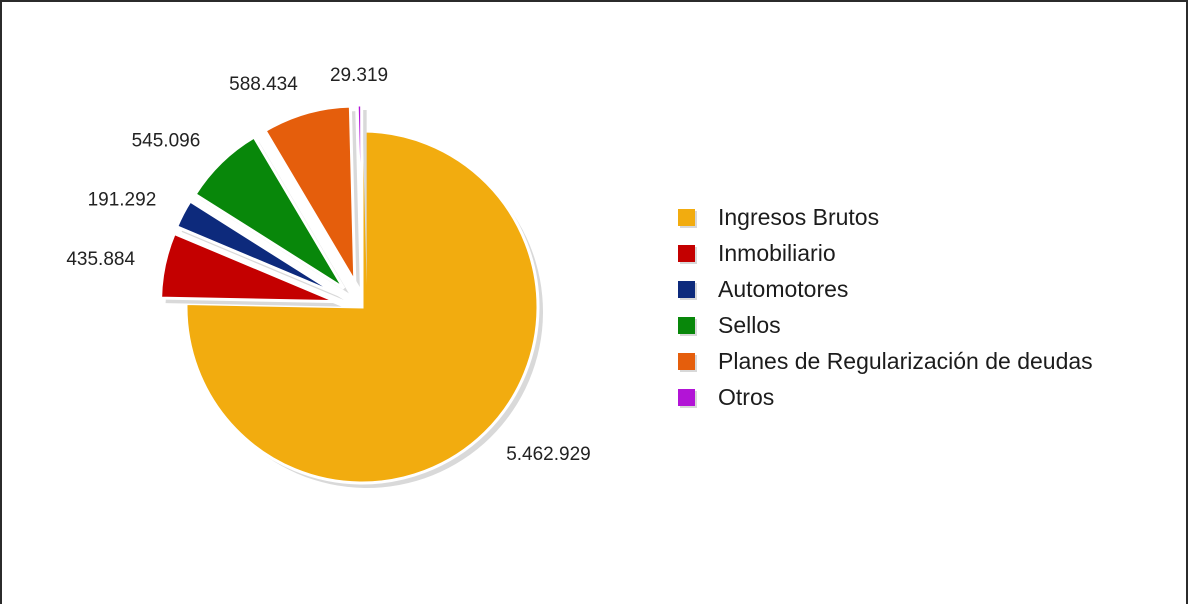 This screenshot has height=606, width=1188. Describe the element at coordinates (686, 217) in the screenshot. I see `legend-swatch-ingresos-brutos` at that location.